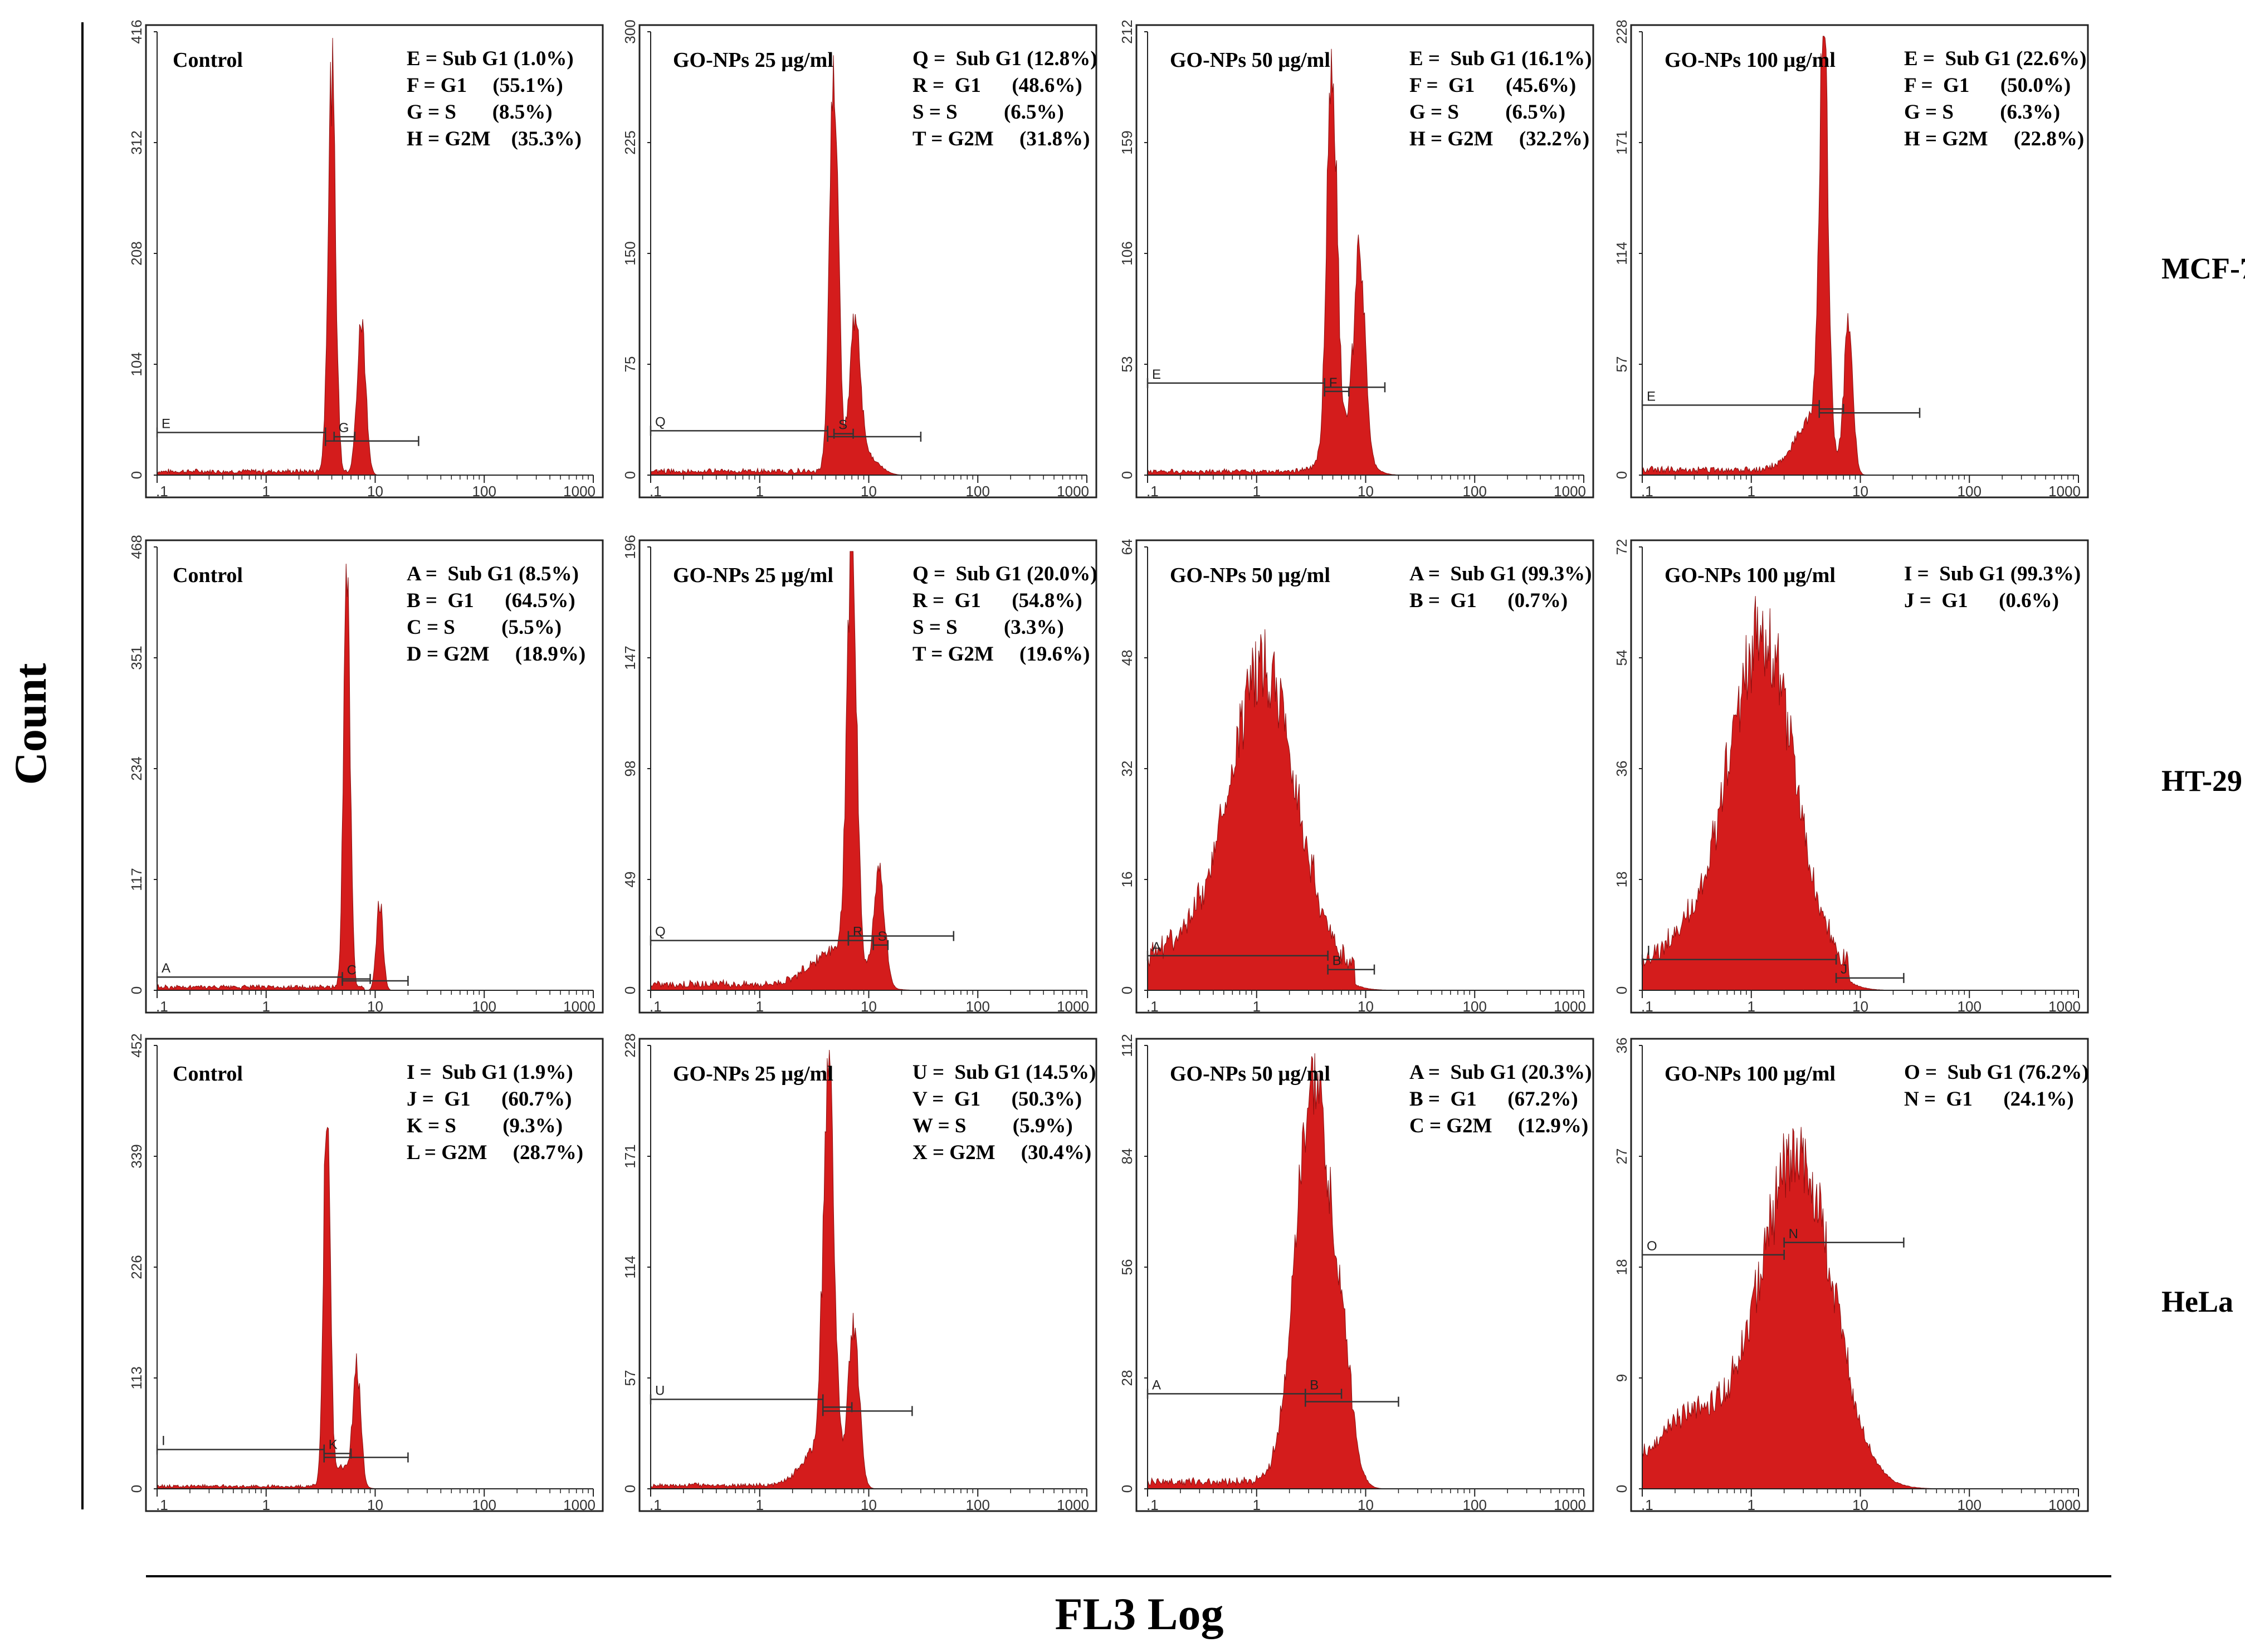 The height and width of the screenshot is (1652, 2245). I want to click on phase-annotation: R = G1 (48.6%), so click(997, 85).